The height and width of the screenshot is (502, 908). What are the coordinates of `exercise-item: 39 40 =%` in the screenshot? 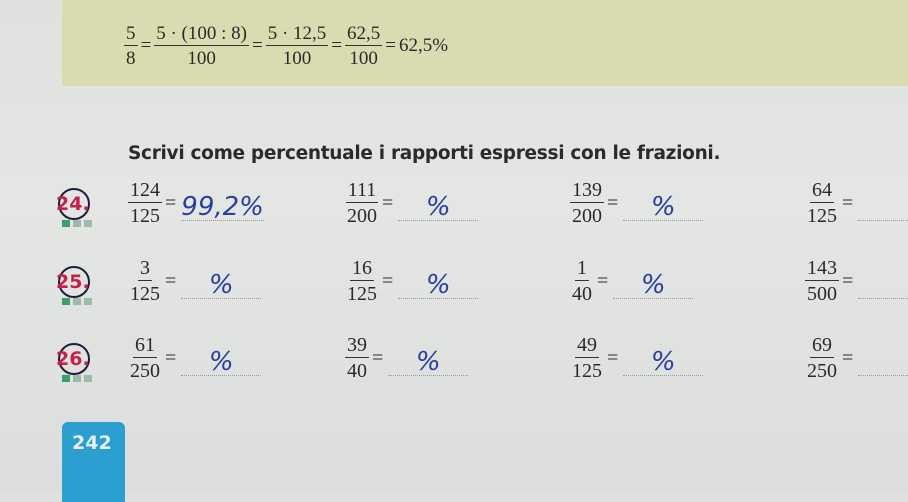 It's located at (407, 358).